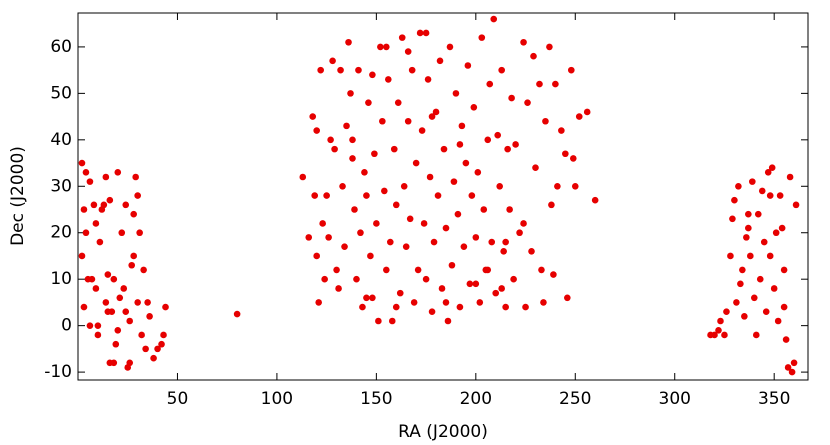  What do you see at coordinates (476, 399) in the screenshot?
I see `x-tick-label: 200` at bounding box center [476, 399].